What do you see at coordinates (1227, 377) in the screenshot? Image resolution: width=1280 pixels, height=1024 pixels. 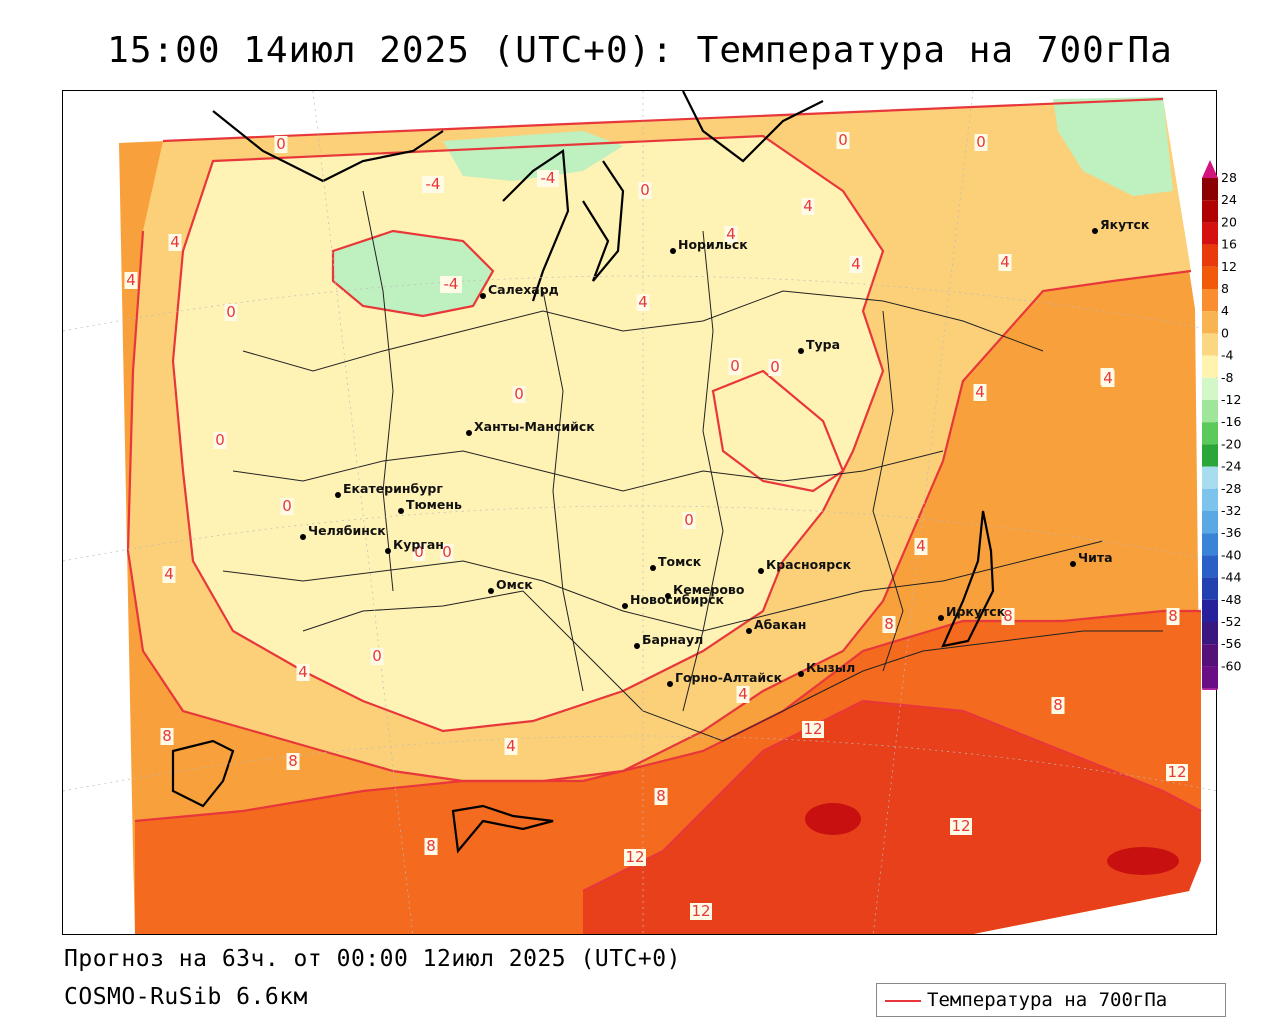 I see `colorbar-tick-label: -8` at bounding box center [1227, 377].